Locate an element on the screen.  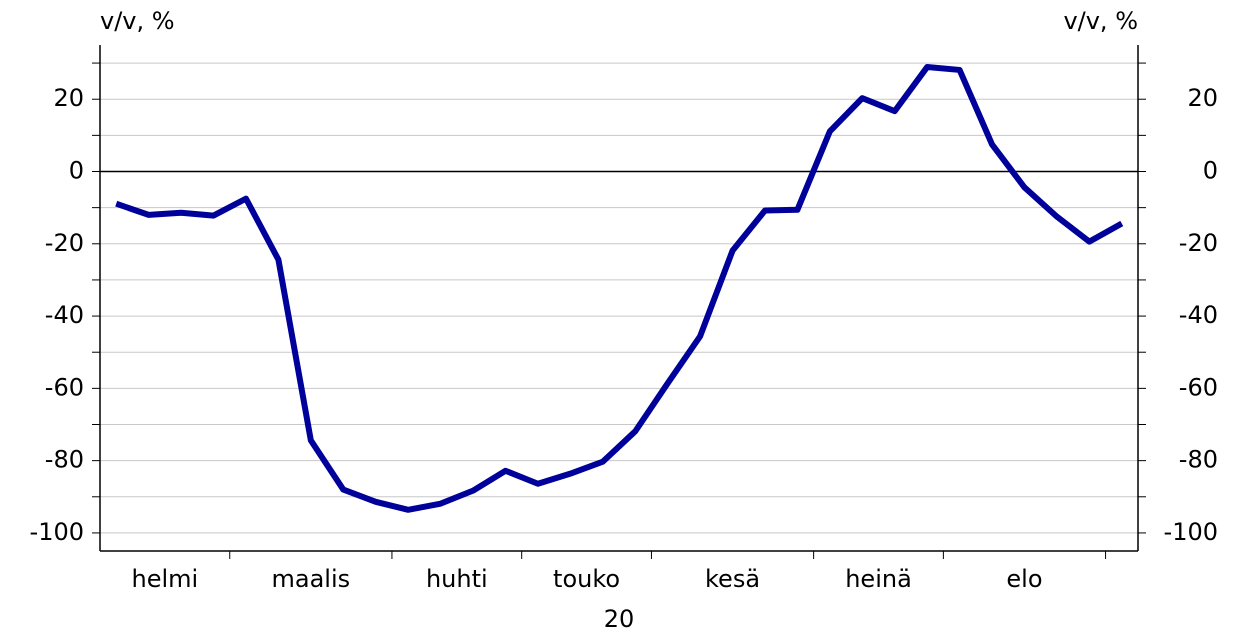
y2-tick-label: -60 is located at coordinates (1198, 387).